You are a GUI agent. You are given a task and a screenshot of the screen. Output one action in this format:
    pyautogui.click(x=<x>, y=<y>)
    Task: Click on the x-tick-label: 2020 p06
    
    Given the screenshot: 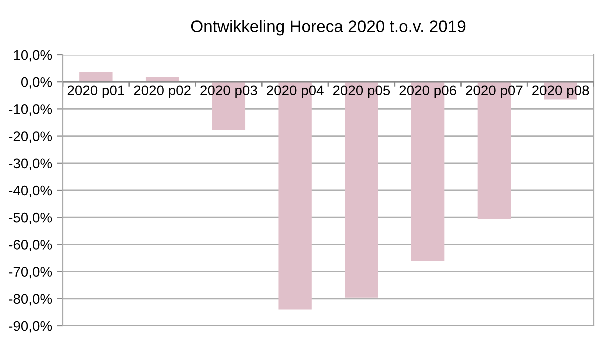 What is the action you would take?
    pyautogui.click(x=428, y=92)
    